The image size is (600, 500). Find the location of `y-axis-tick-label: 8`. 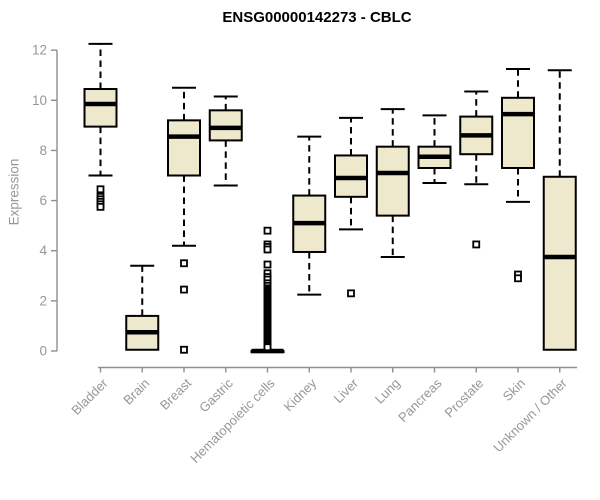

y-axis-tick-label: 8 is located at coordinates (43, 150).